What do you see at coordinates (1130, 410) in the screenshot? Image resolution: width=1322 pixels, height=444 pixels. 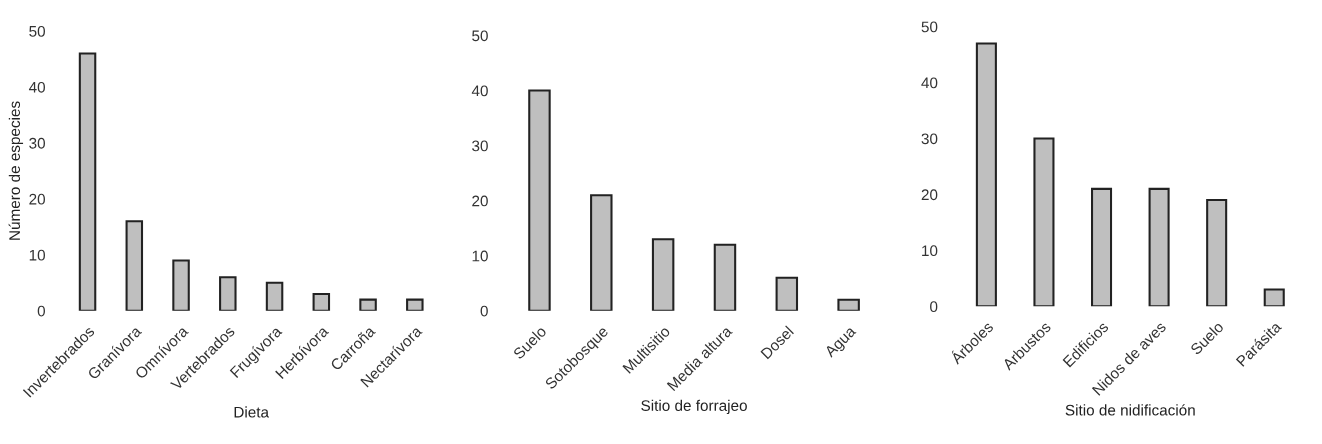 I see `x-axis-title: Sitio de nidificación` at bounding box center [1130, 410].